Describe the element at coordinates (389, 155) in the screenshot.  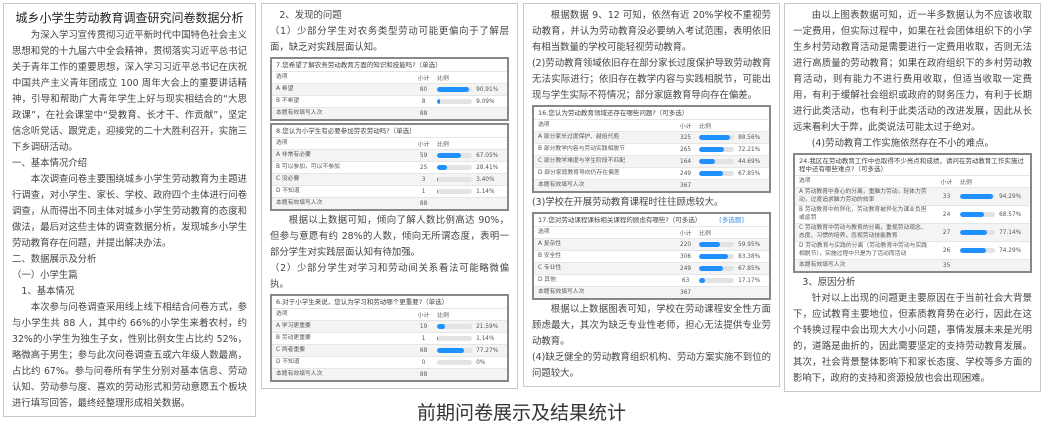
I see `table-row: A 非常有必要 59 67.05%` at that location.